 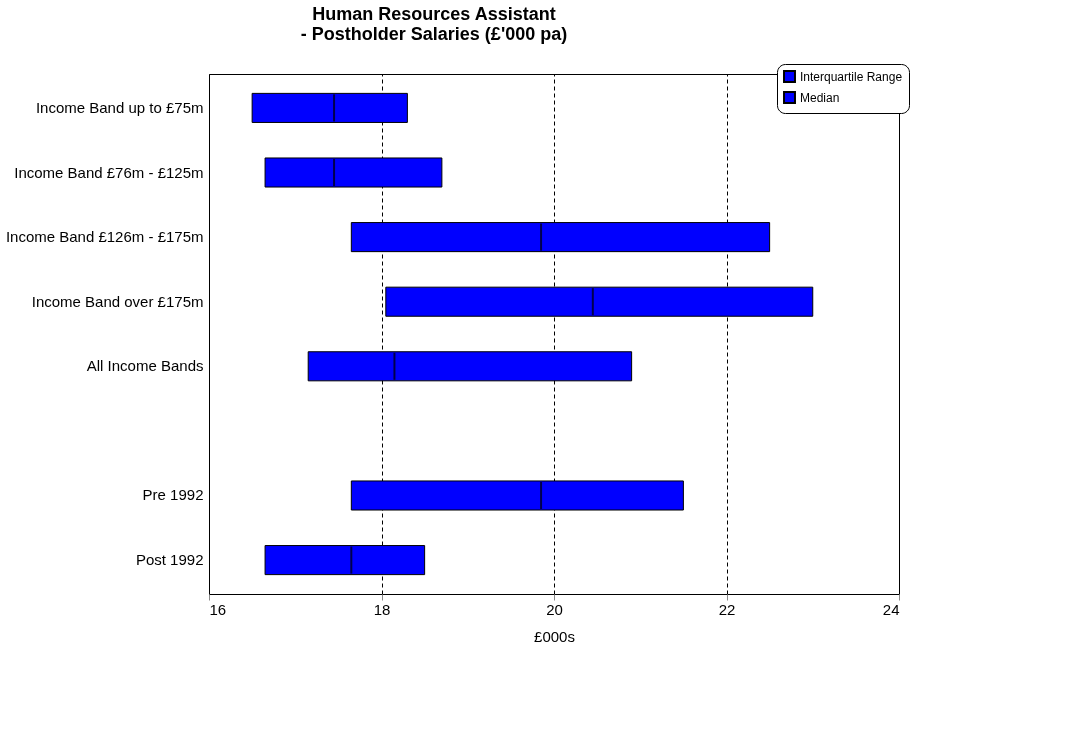 I want to click on x-axis-title: £000s, so click(x=554, y=636).